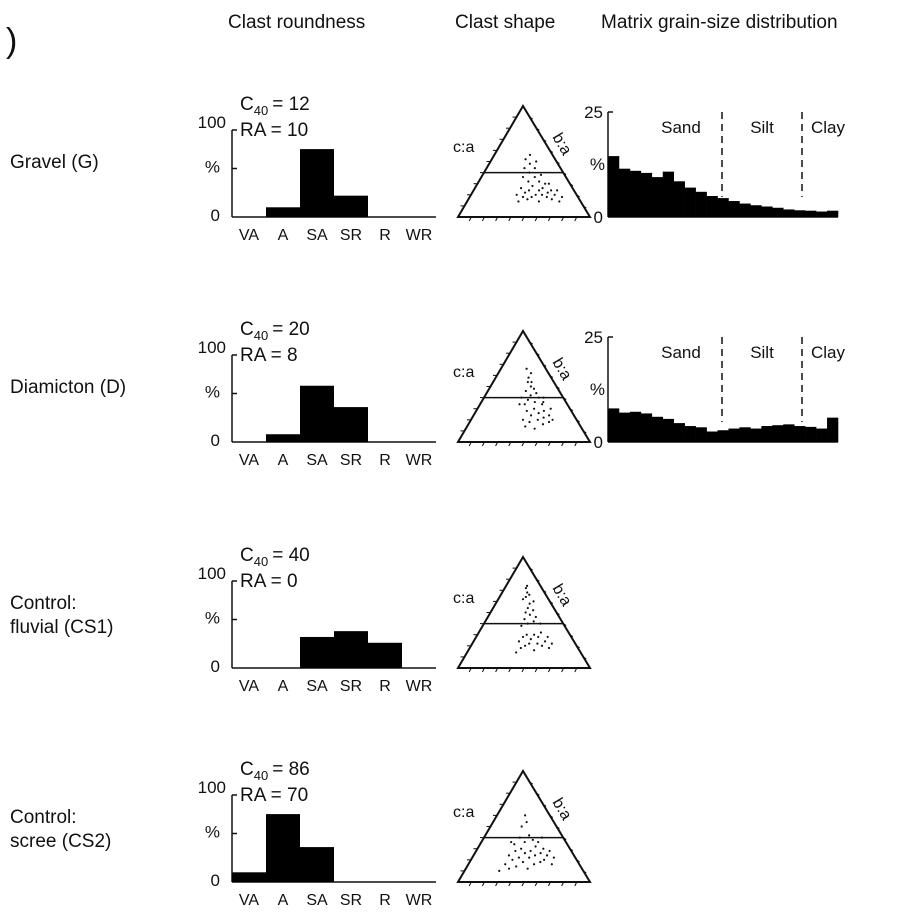 Image resolution: width=903 pixels, height=912 pixels. I want to click on grain-ylabel: %, so click(597, 389).